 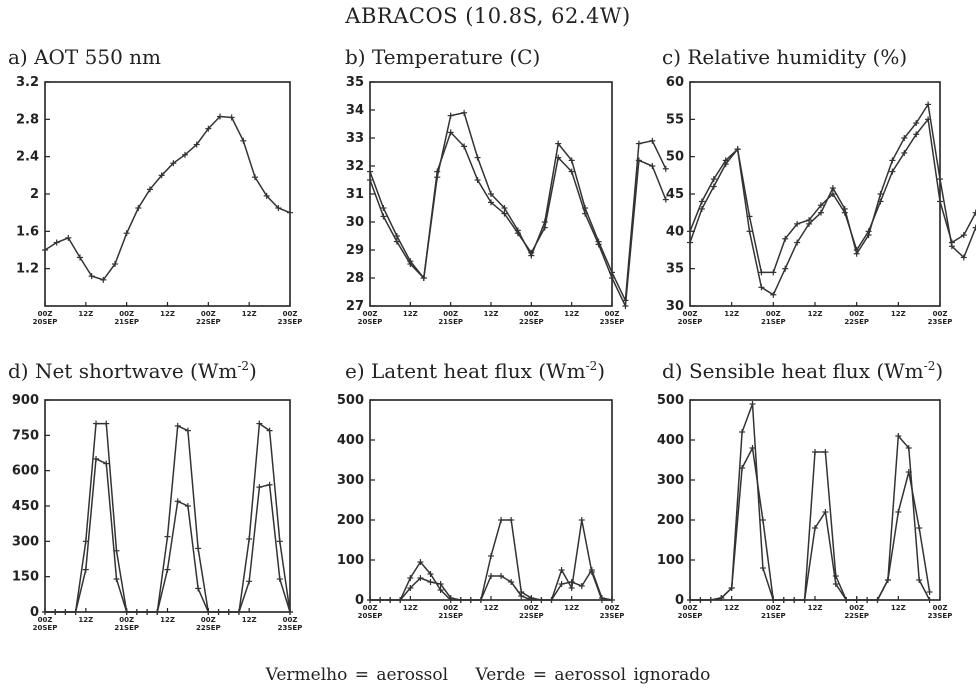 I want to click on temperature-ytick-label: 34, so click(x=355, y=110).